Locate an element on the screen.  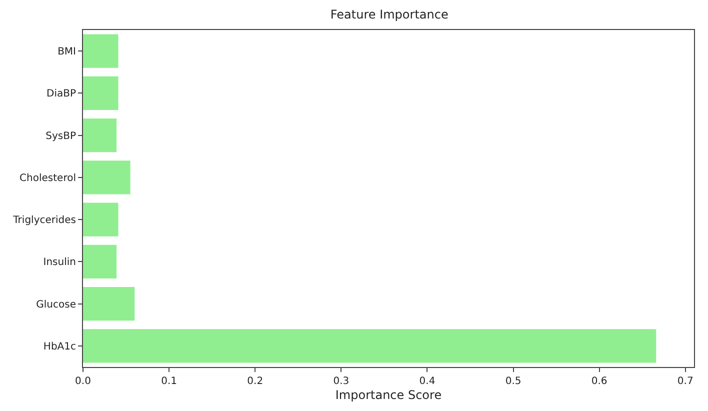
x-axis-title: Importance Score is located at coordinates (388, 395).